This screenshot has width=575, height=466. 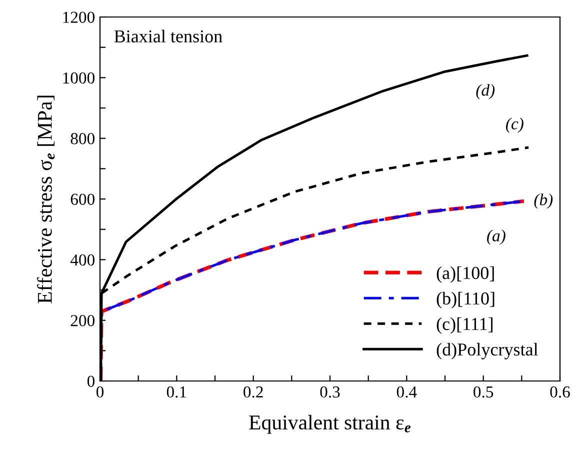 I want to click on legend-label: (c)[111], so click(x=464, y=325).